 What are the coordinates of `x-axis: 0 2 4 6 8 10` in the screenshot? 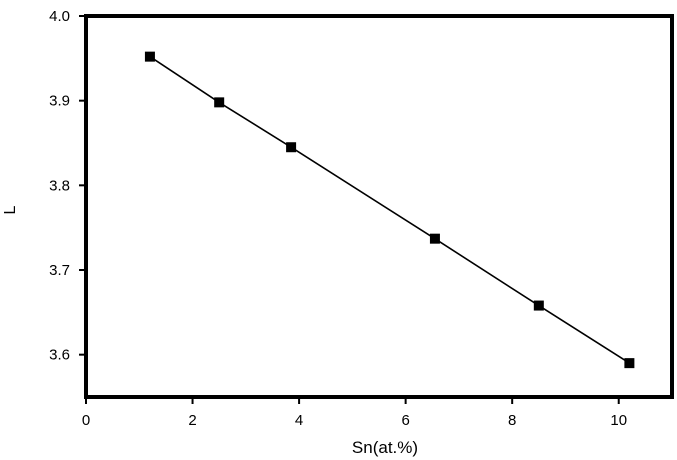 It's located at (354, 413).